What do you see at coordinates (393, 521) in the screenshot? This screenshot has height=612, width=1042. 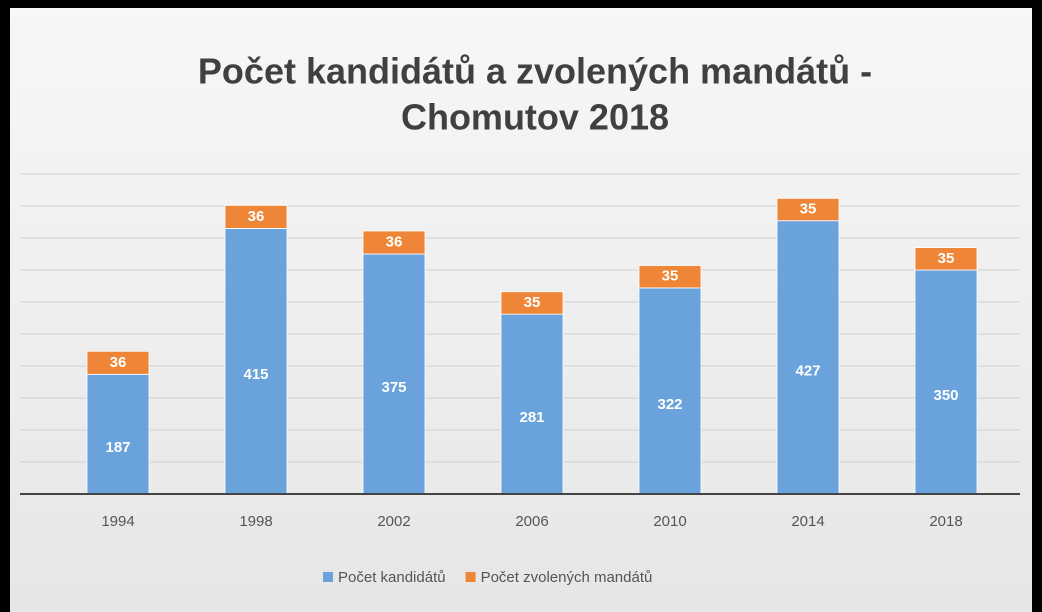 I see `x-tick-label: 2002` at bounding box center [393, 521].